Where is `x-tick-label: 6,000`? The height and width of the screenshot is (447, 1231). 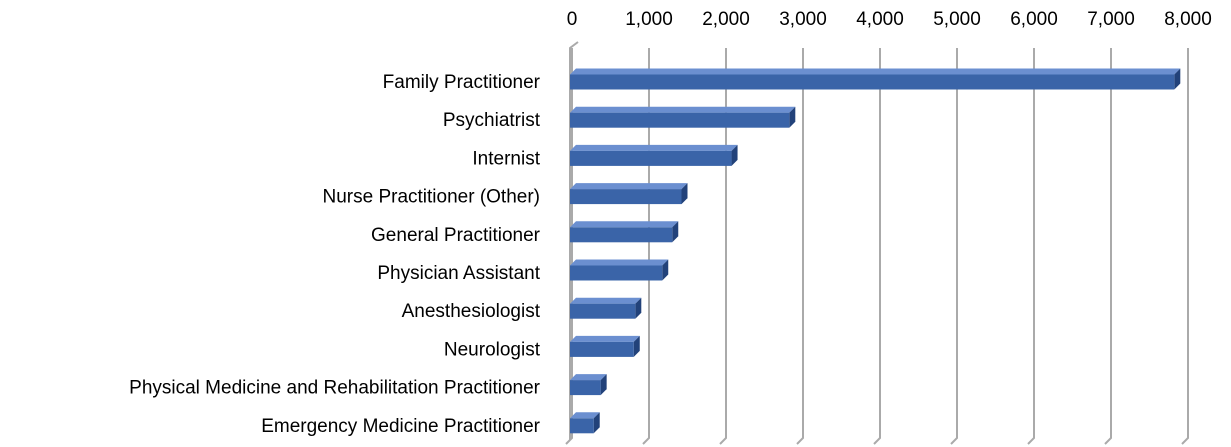
x-tick-label: 6,000 is located at coordinates (1034, 19).